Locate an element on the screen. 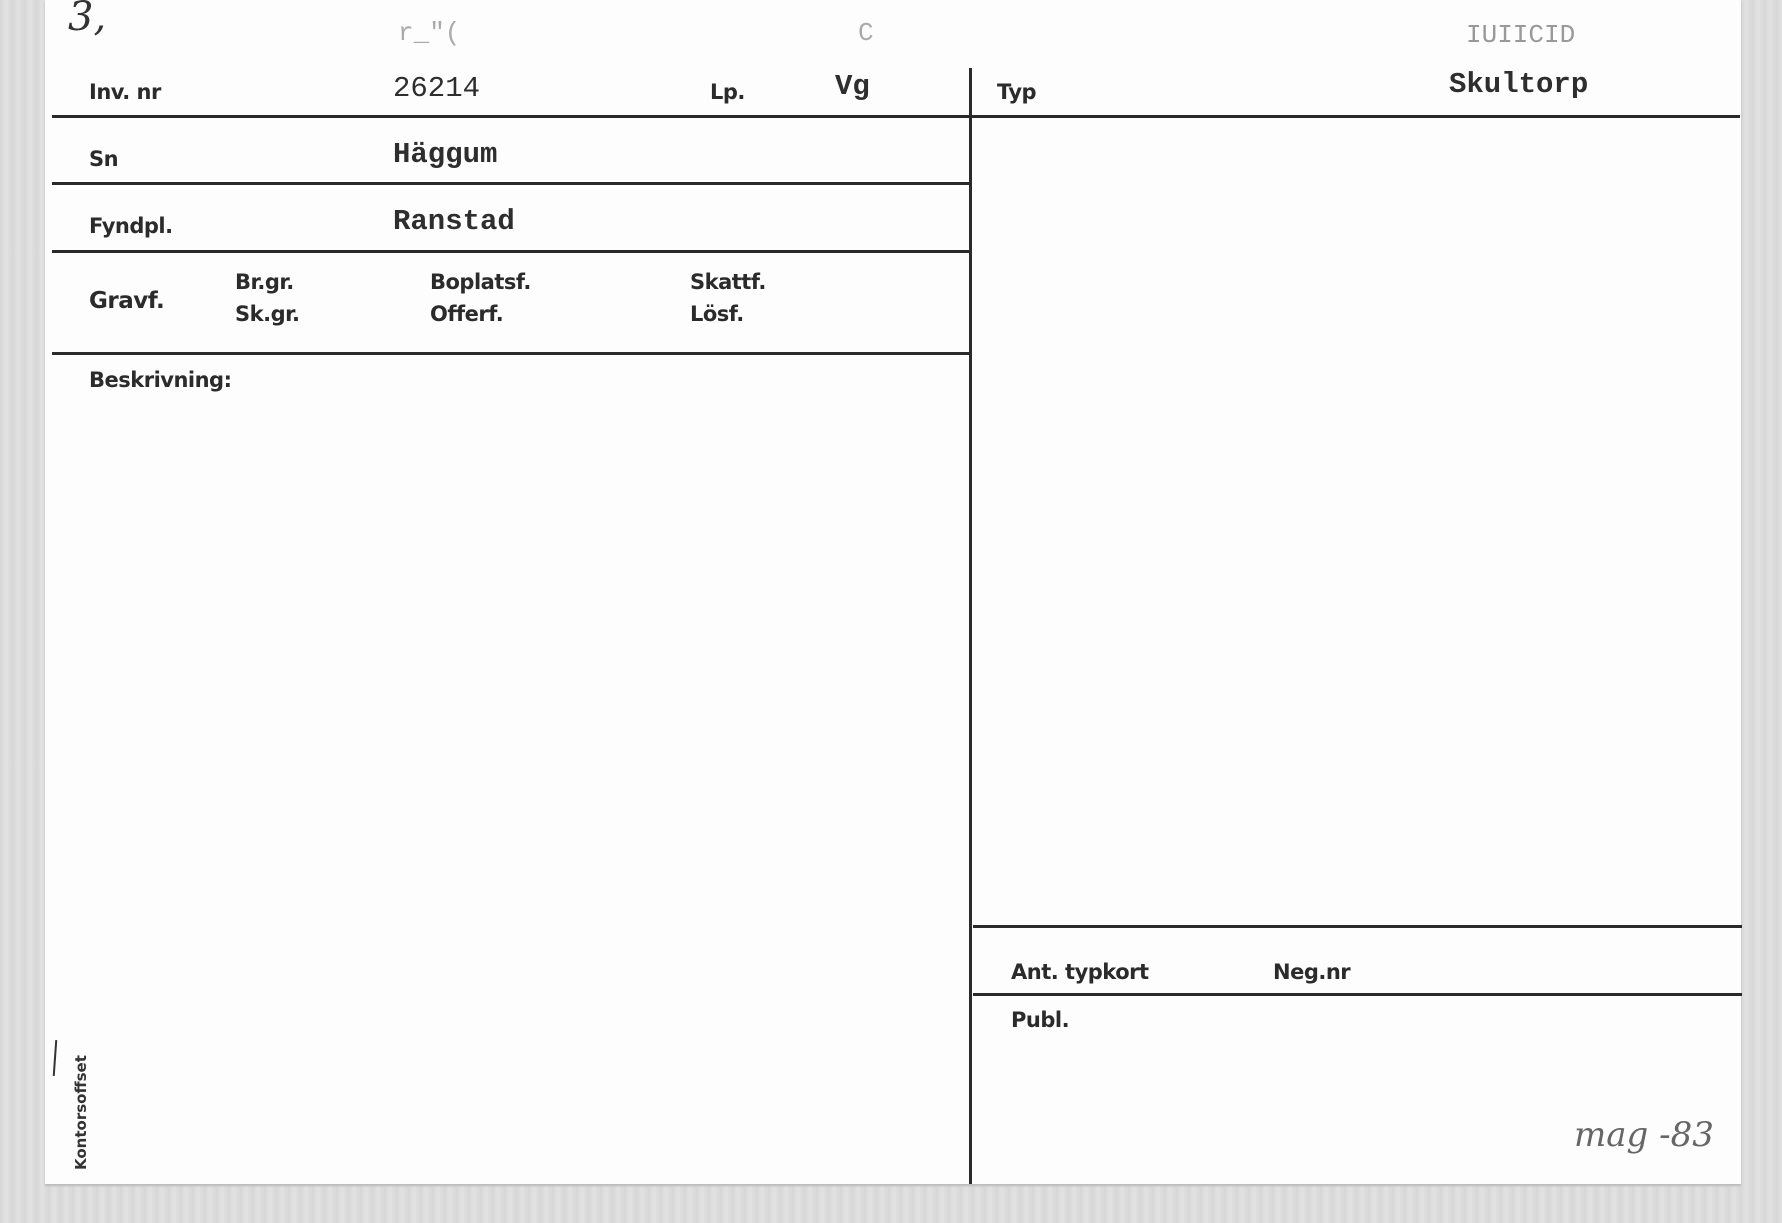 Image resolution: width=1782 pixels, height=1223 pixels. vertical-divider is located at coordinates (970, 626).